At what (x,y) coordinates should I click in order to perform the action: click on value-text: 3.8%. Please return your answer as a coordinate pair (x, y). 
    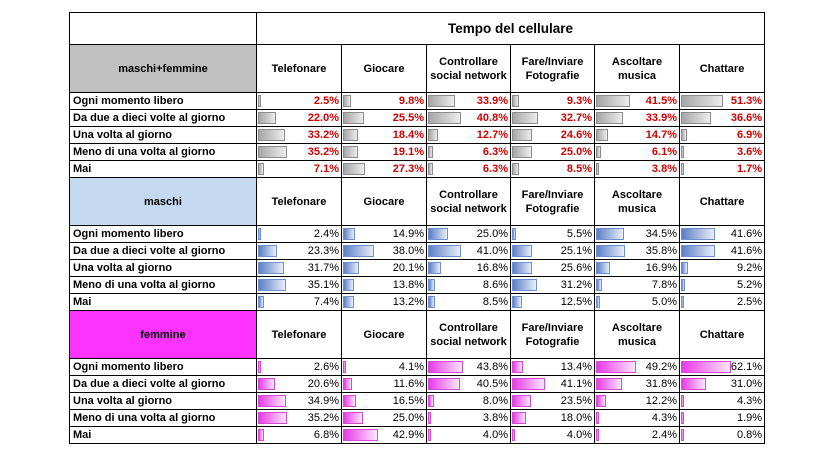
    Looking at the image, I should click on (495, 418).